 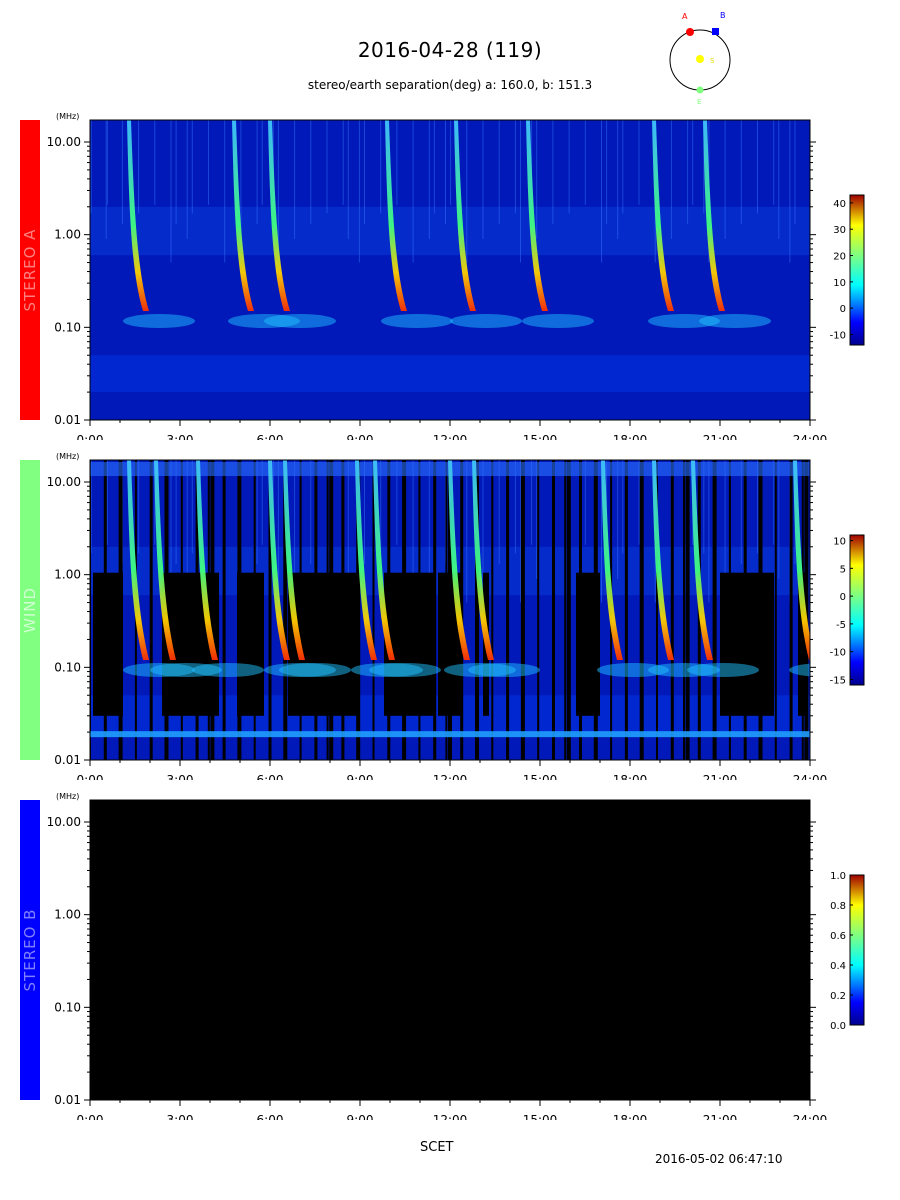 I want to click on colorbar-tick-label: 1.0, so click(x=838, y=876).